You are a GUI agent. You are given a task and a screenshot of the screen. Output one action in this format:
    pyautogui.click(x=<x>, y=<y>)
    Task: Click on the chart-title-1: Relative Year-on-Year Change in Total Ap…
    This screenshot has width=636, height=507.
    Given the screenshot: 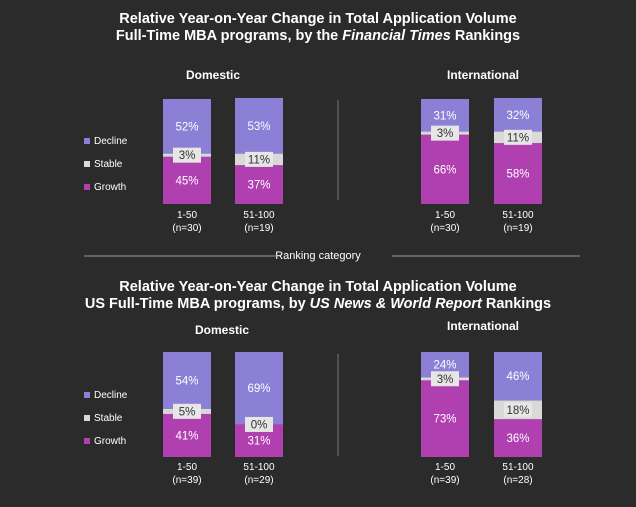 What is the action you would take?
    pyautogui.click(x=318, y=28)
    